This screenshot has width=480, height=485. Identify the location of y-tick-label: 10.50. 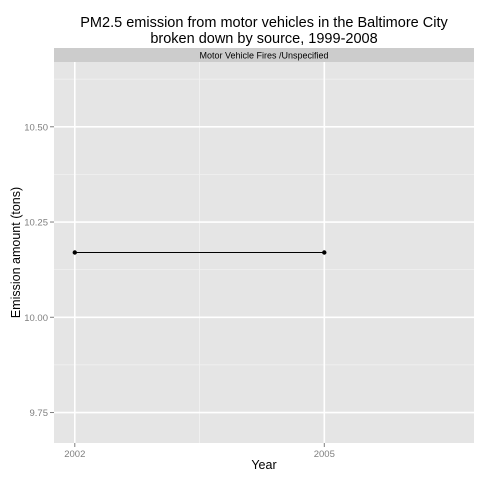
(36, 127).